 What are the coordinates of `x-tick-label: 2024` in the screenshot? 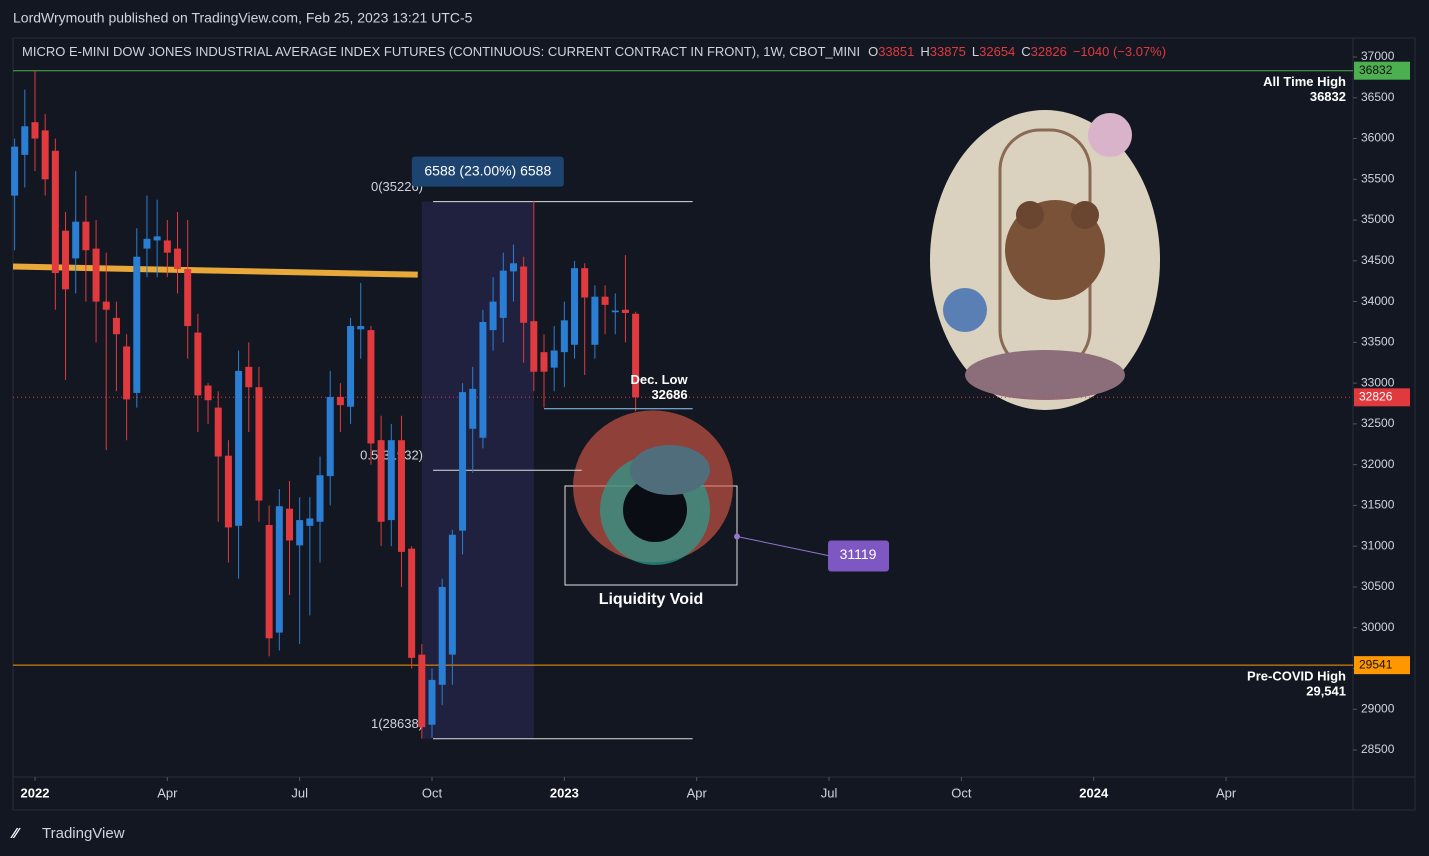 It's located at (1094, 792).